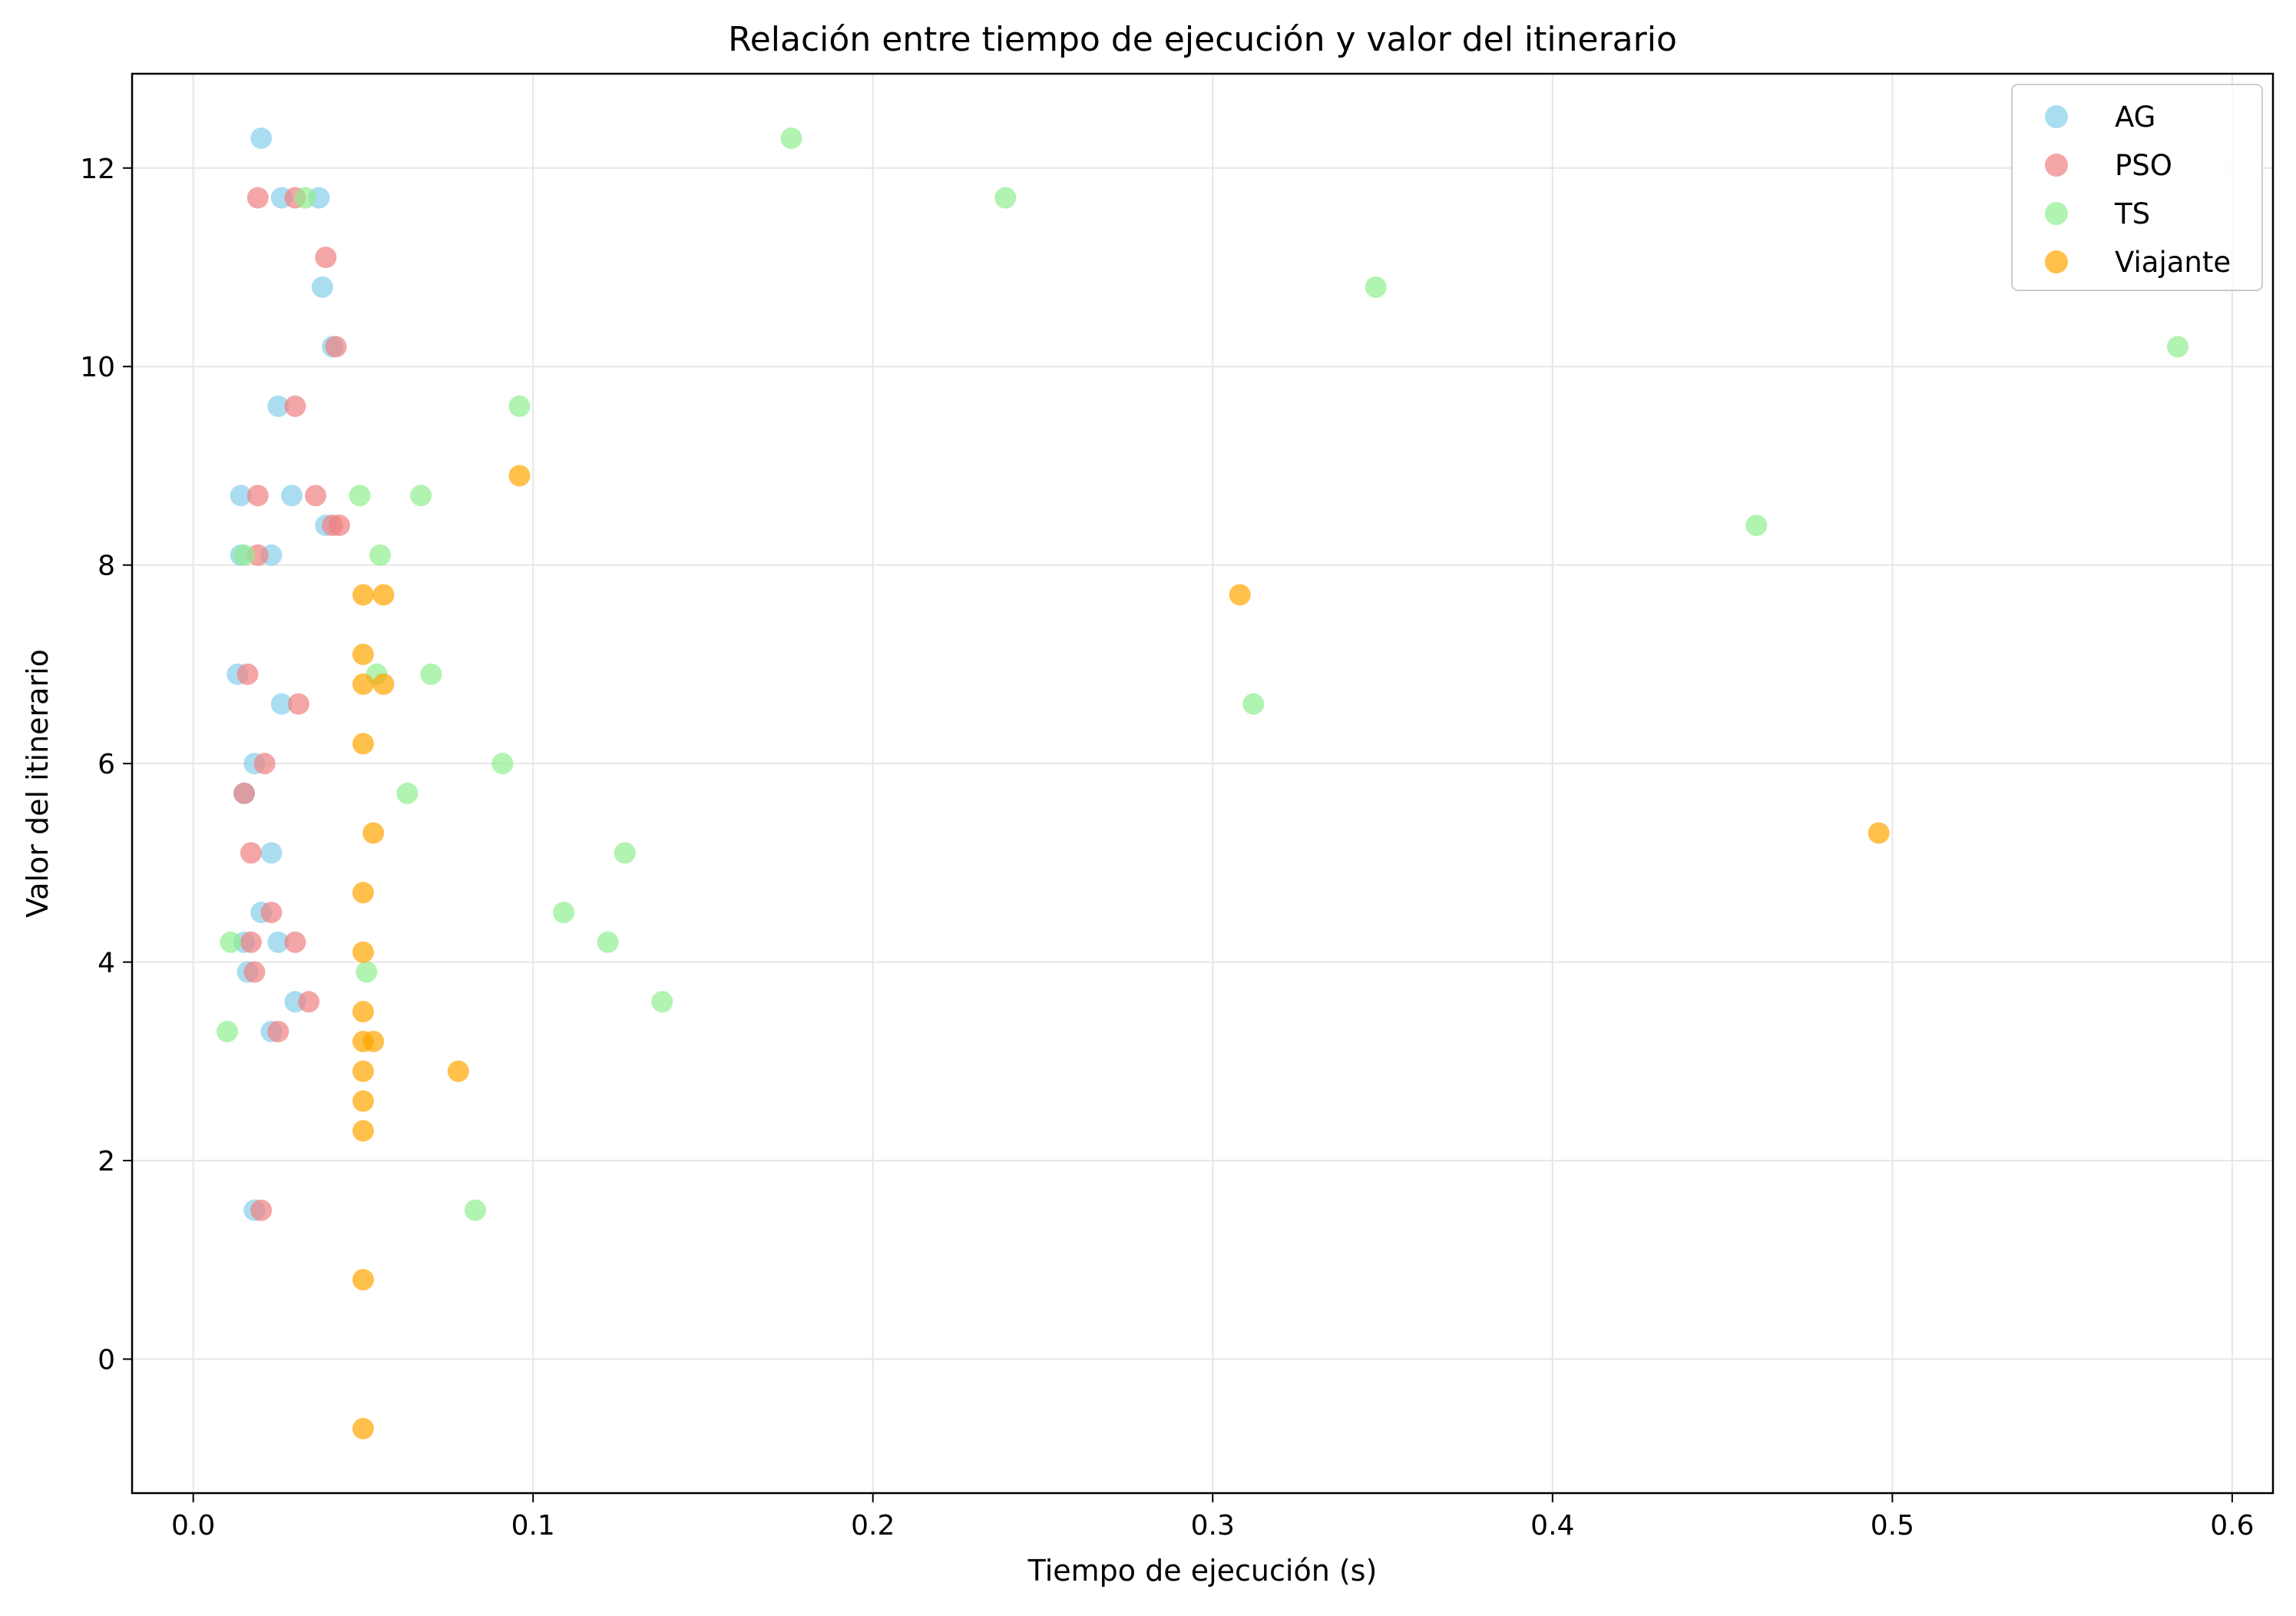 This screenshot has height=1616, width=2296. Describe the element at coordinates (2173, 263) in the screenshot. I see `legend-label: Viajante` at that location.